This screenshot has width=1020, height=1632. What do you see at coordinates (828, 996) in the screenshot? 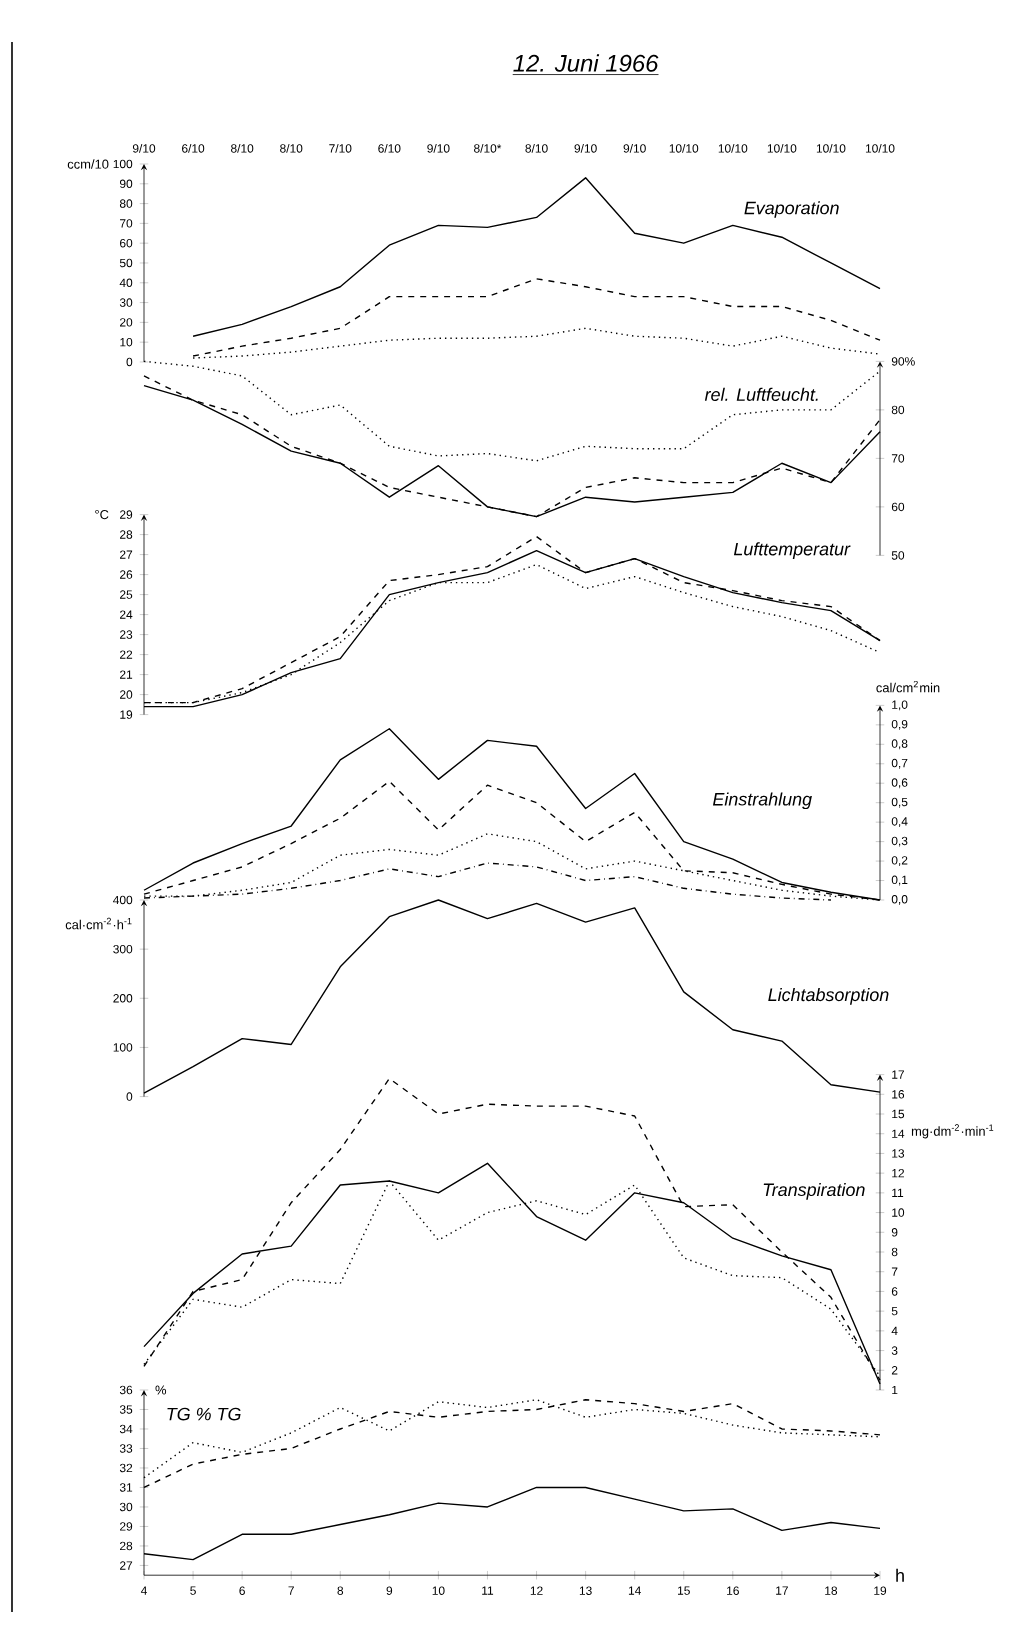
I see `text: Lichtabsorption` at bounding box center [828, 996].